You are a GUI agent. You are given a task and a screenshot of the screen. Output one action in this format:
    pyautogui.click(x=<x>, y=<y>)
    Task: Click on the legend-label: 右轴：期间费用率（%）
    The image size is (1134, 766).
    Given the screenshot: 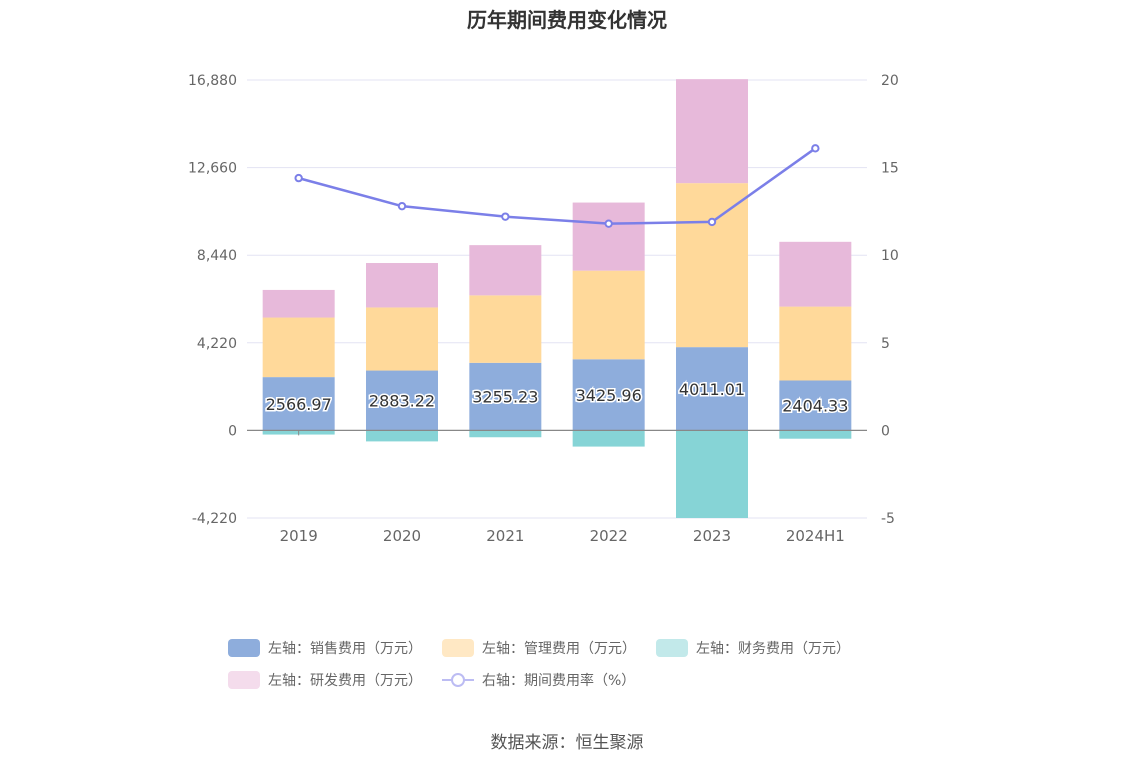 What is the action you would take?
    pyautogui.click(x=559, y=681)
    